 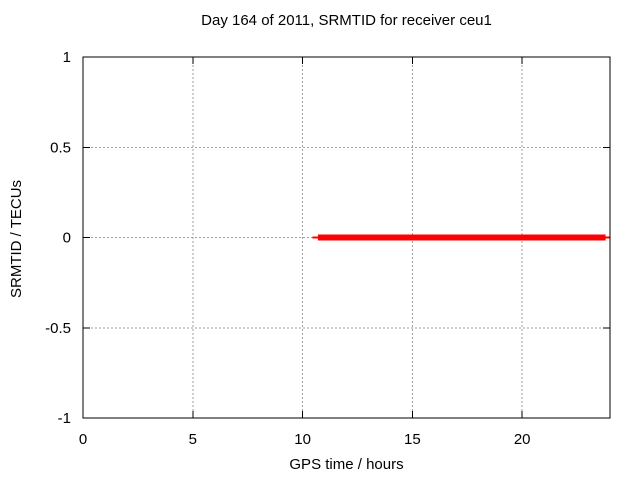 What do you see at coordinates (64, 418) in the screenshot?
I see `y-tick-label: -1` at bounding box center [64, 418].